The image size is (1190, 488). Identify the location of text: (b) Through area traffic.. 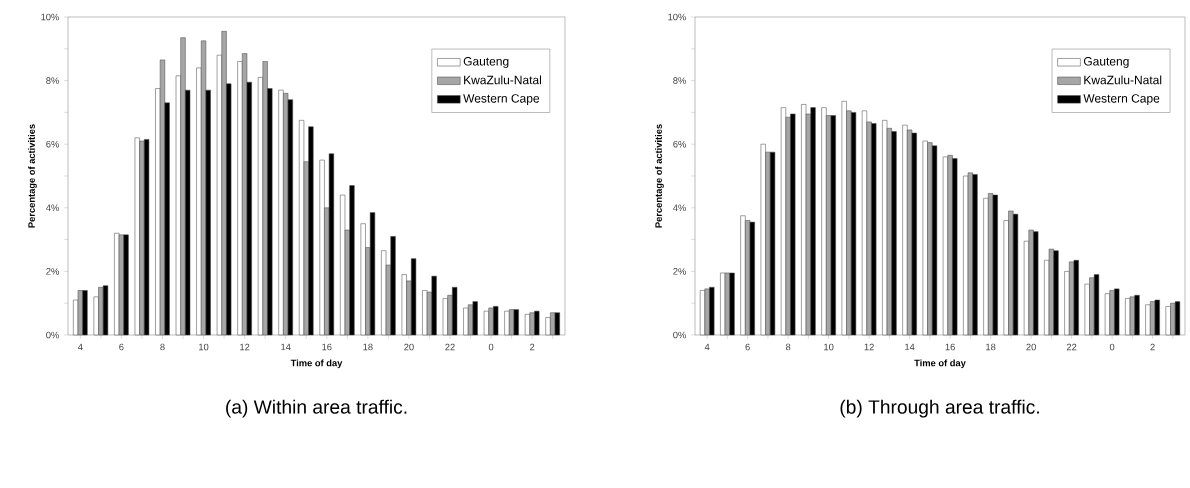
(939, 408).